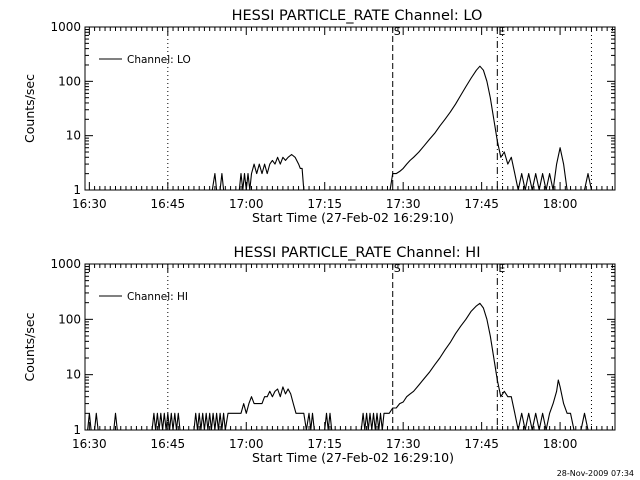 The width and height of the screenshot is (640, 480). I want to click on legend-label: Channel: LO, so click(159, 60).